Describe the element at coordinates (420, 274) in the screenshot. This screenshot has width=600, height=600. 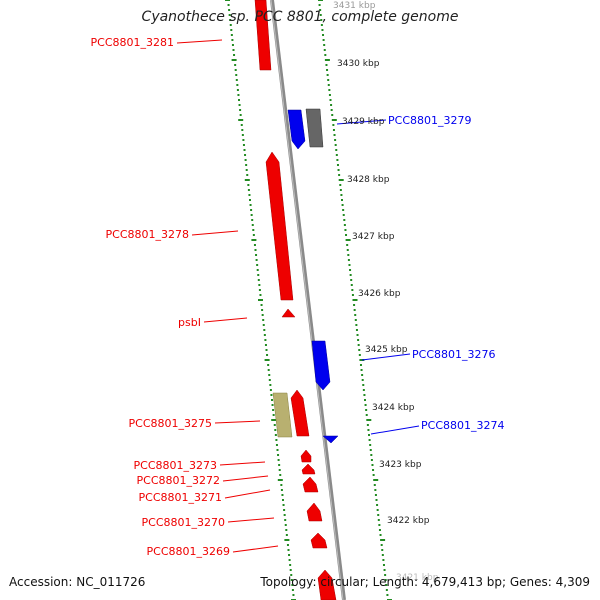
I see `right-gene-labels: PCC8801_3279 PCC8801_3276 PCC8801_3274` at that location.